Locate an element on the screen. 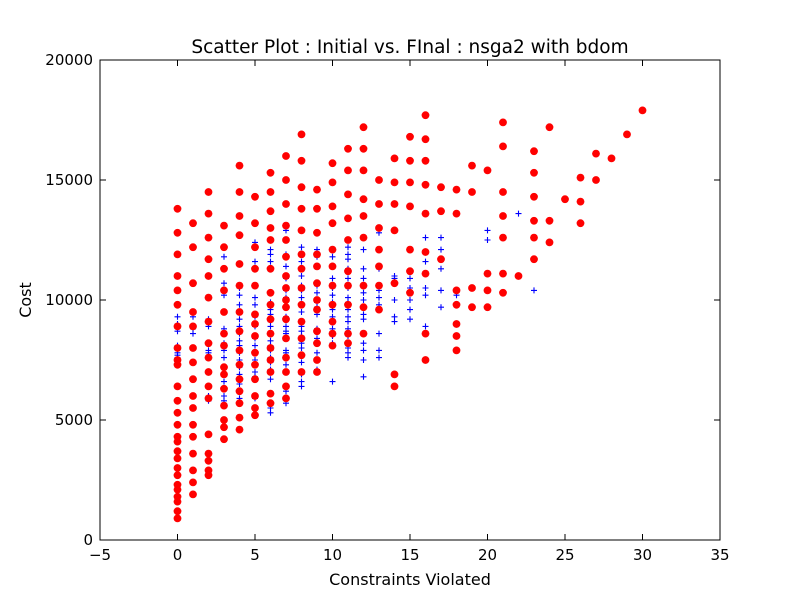 This screenshot has height=600, width=800. x-tick-label: 20 is located at coordinates (487, 555).